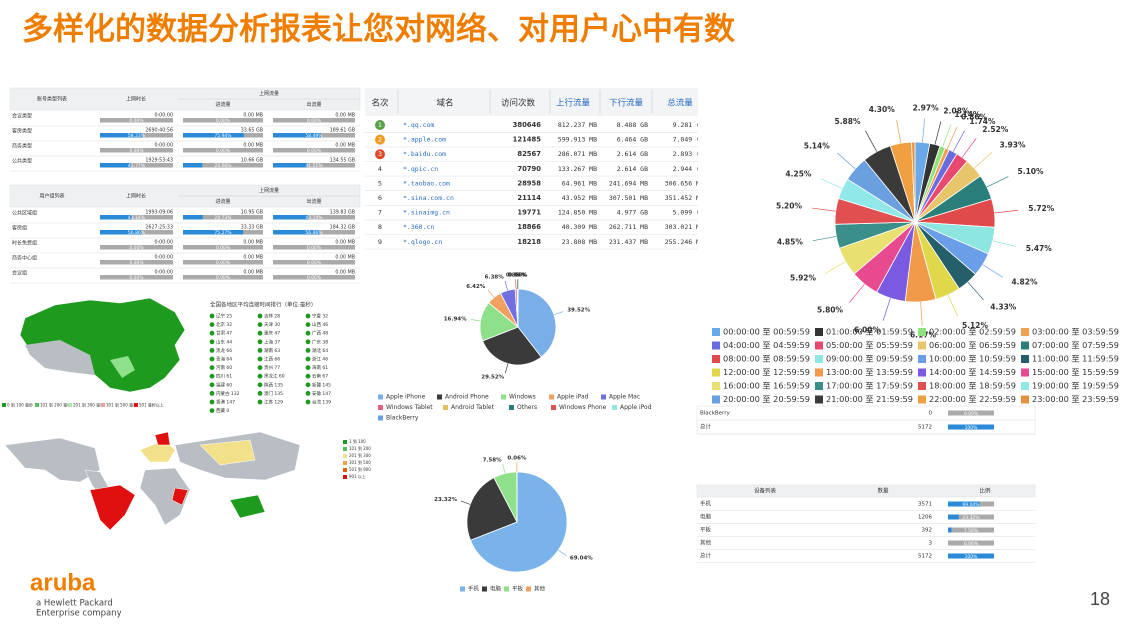 This screenshot has height=625, width=1129. What do you see at coordinates (224, 359) in the screenshot?
I see `cell-text: 青海 64` at bounding box center [224, 359].